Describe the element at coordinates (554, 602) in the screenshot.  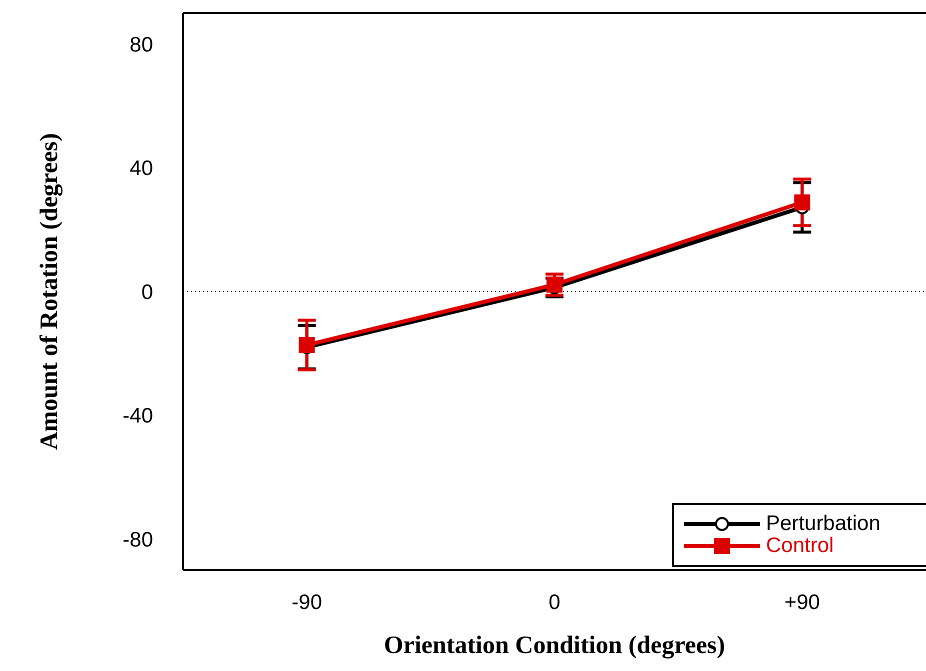
I see `x-tick-label: 0` at that location.